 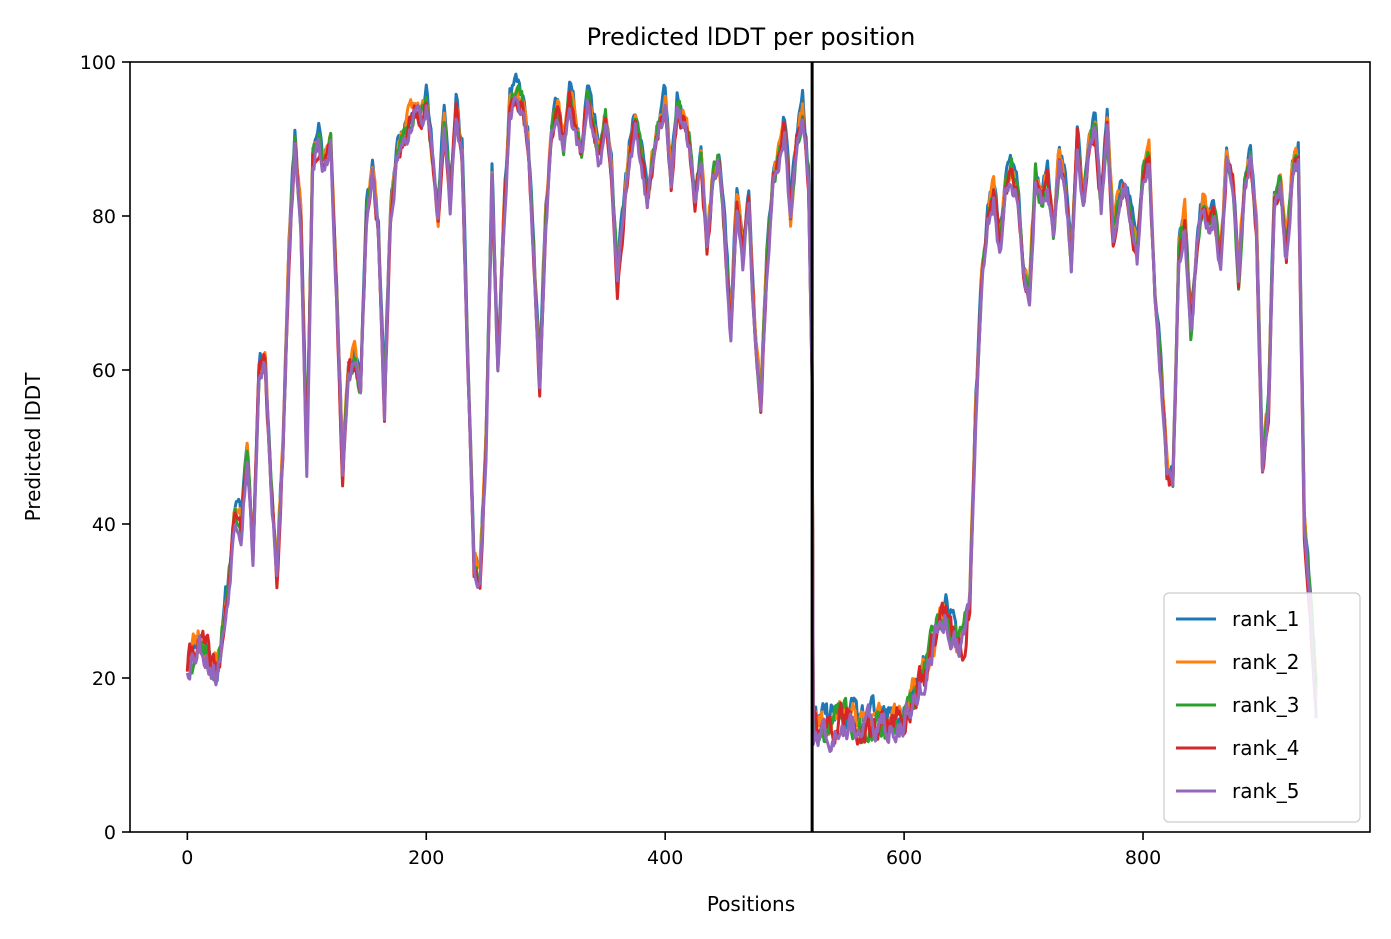 What do you see at coordinates (104, 371) in the screenshot?
I see `y-tick-label: 60` at bounding box center [104, 371].